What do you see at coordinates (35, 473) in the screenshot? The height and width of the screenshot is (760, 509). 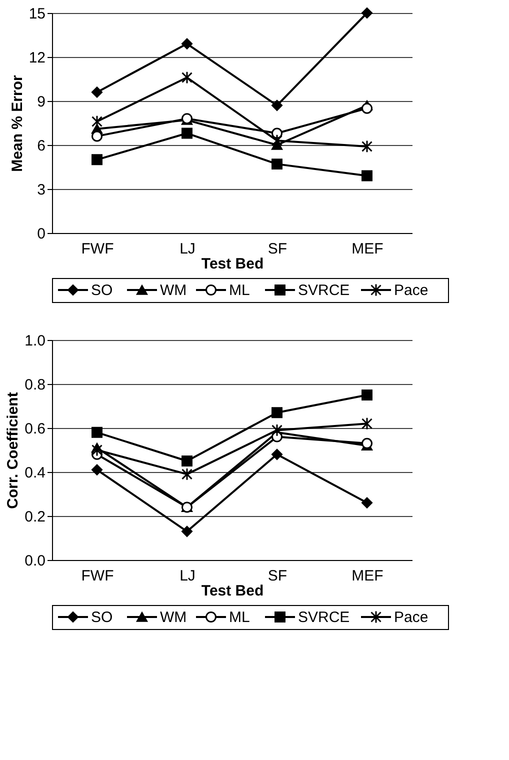 I see `y-tick-label: 0.4` at bounding box center [35, 473].